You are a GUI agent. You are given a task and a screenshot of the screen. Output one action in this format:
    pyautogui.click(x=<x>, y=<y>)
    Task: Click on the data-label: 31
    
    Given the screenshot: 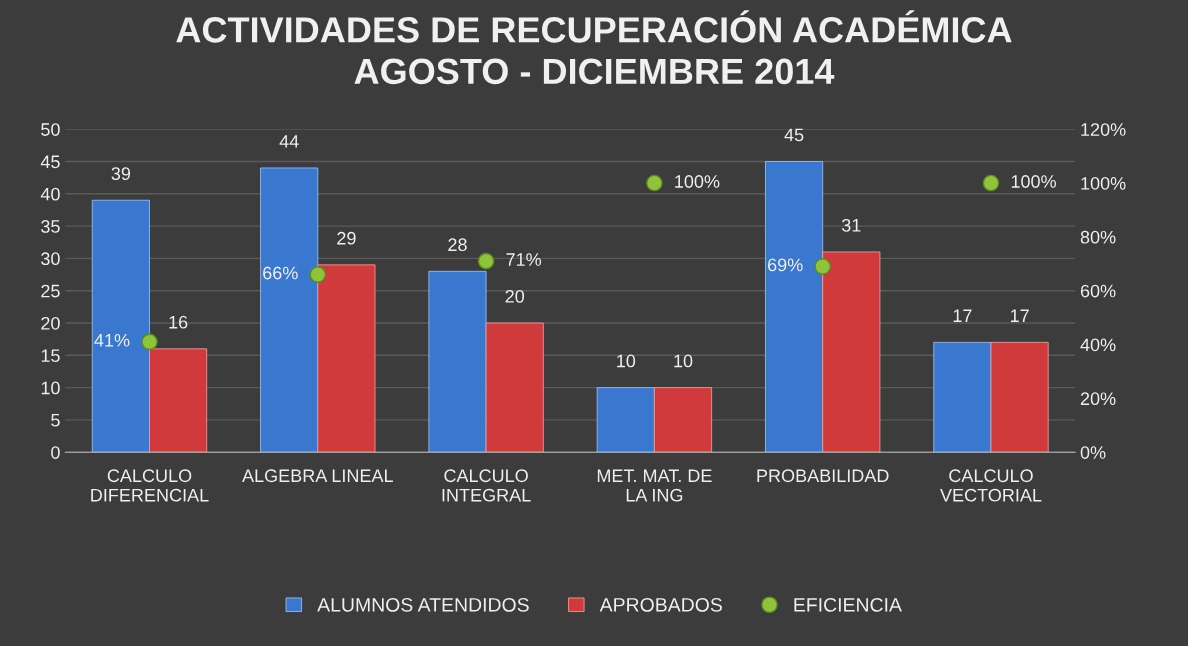 What is the action you would take?
    pyautogui.click(x=851, y=225)
    